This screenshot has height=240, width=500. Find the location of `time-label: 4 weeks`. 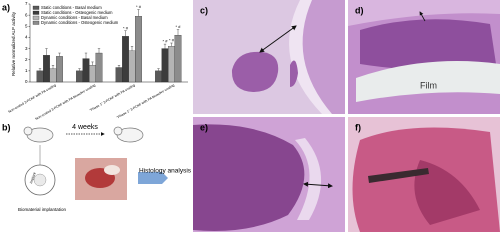

time-label: 4 weeks is located at coordinates (85, 127).